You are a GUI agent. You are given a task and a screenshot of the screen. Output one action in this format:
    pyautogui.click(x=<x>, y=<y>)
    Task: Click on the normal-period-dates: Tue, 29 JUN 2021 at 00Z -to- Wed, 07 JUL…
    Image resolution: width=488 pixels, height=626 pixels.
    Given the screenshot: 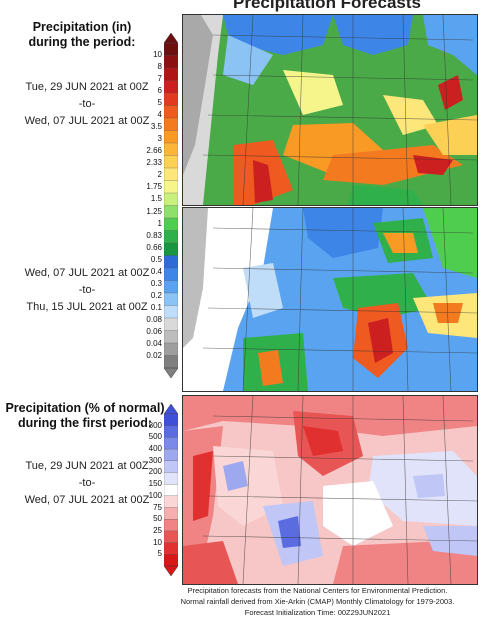 What is the action you would take?
    pyautogui.click(x=87, y=483)
    